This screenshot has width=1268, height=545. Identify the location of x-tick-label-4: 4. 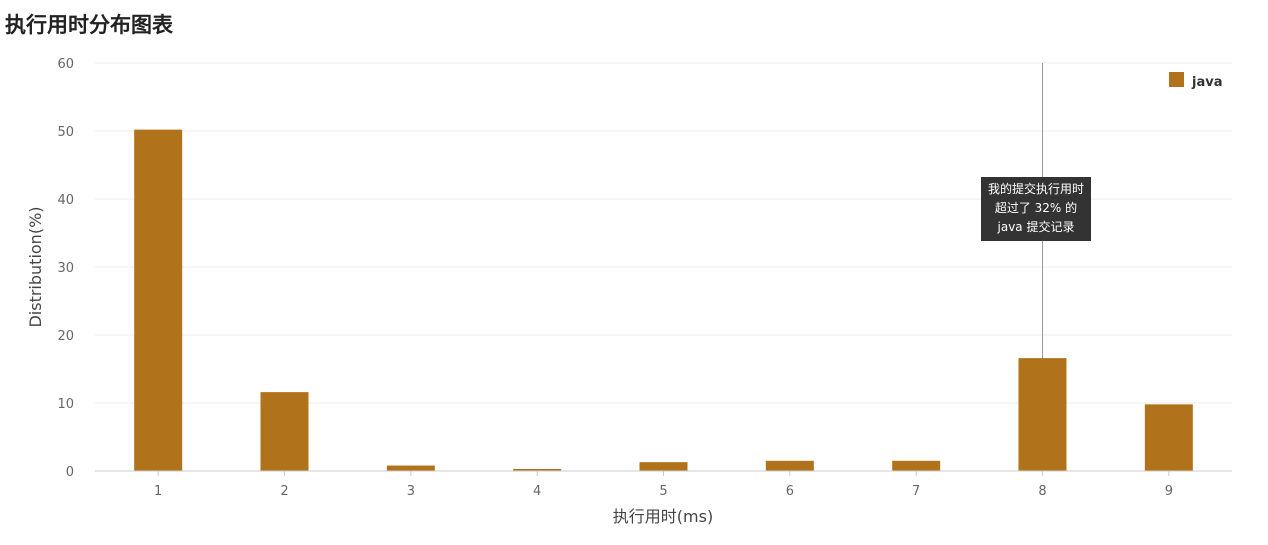
(537, 491).